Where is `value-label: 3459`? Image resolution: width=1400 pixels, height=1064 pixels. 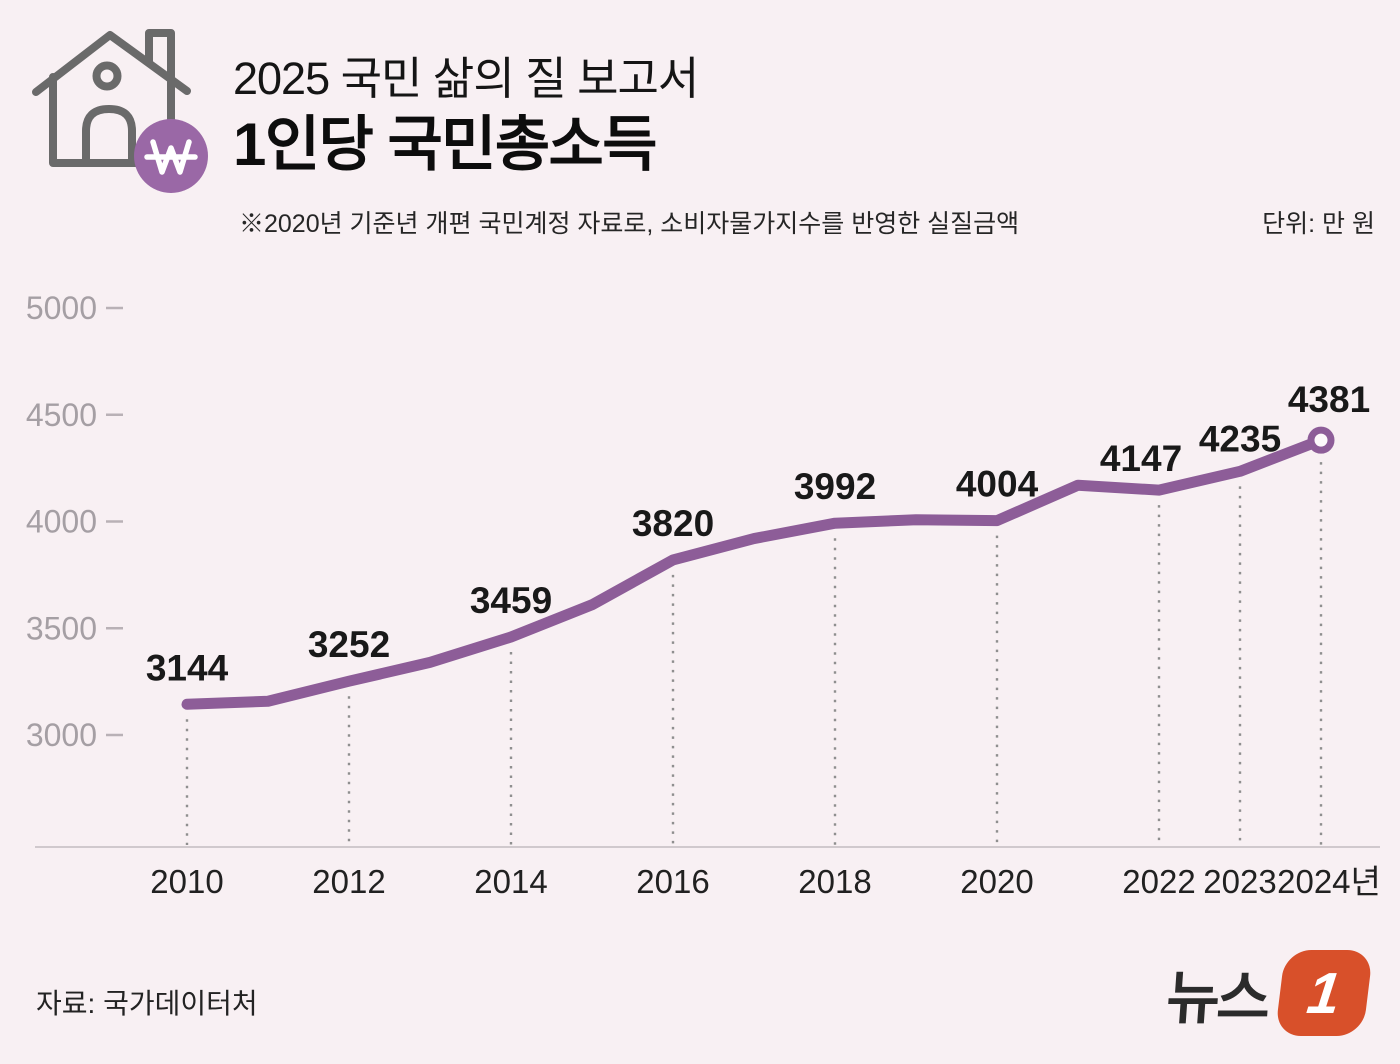
value-label: 3459 is located at coordinates (511, 600).